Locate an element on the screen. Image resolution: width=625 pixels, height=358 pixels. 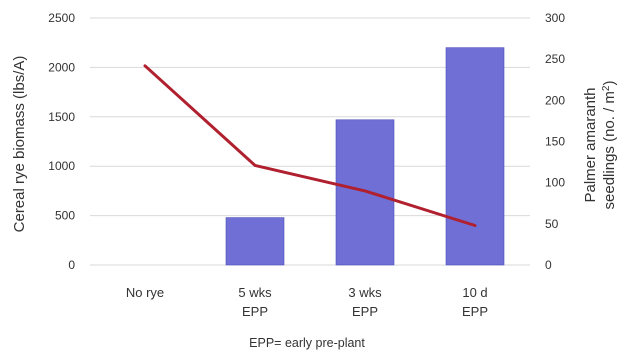
right-tick-label: 50 is located at coordinates (552, 224).